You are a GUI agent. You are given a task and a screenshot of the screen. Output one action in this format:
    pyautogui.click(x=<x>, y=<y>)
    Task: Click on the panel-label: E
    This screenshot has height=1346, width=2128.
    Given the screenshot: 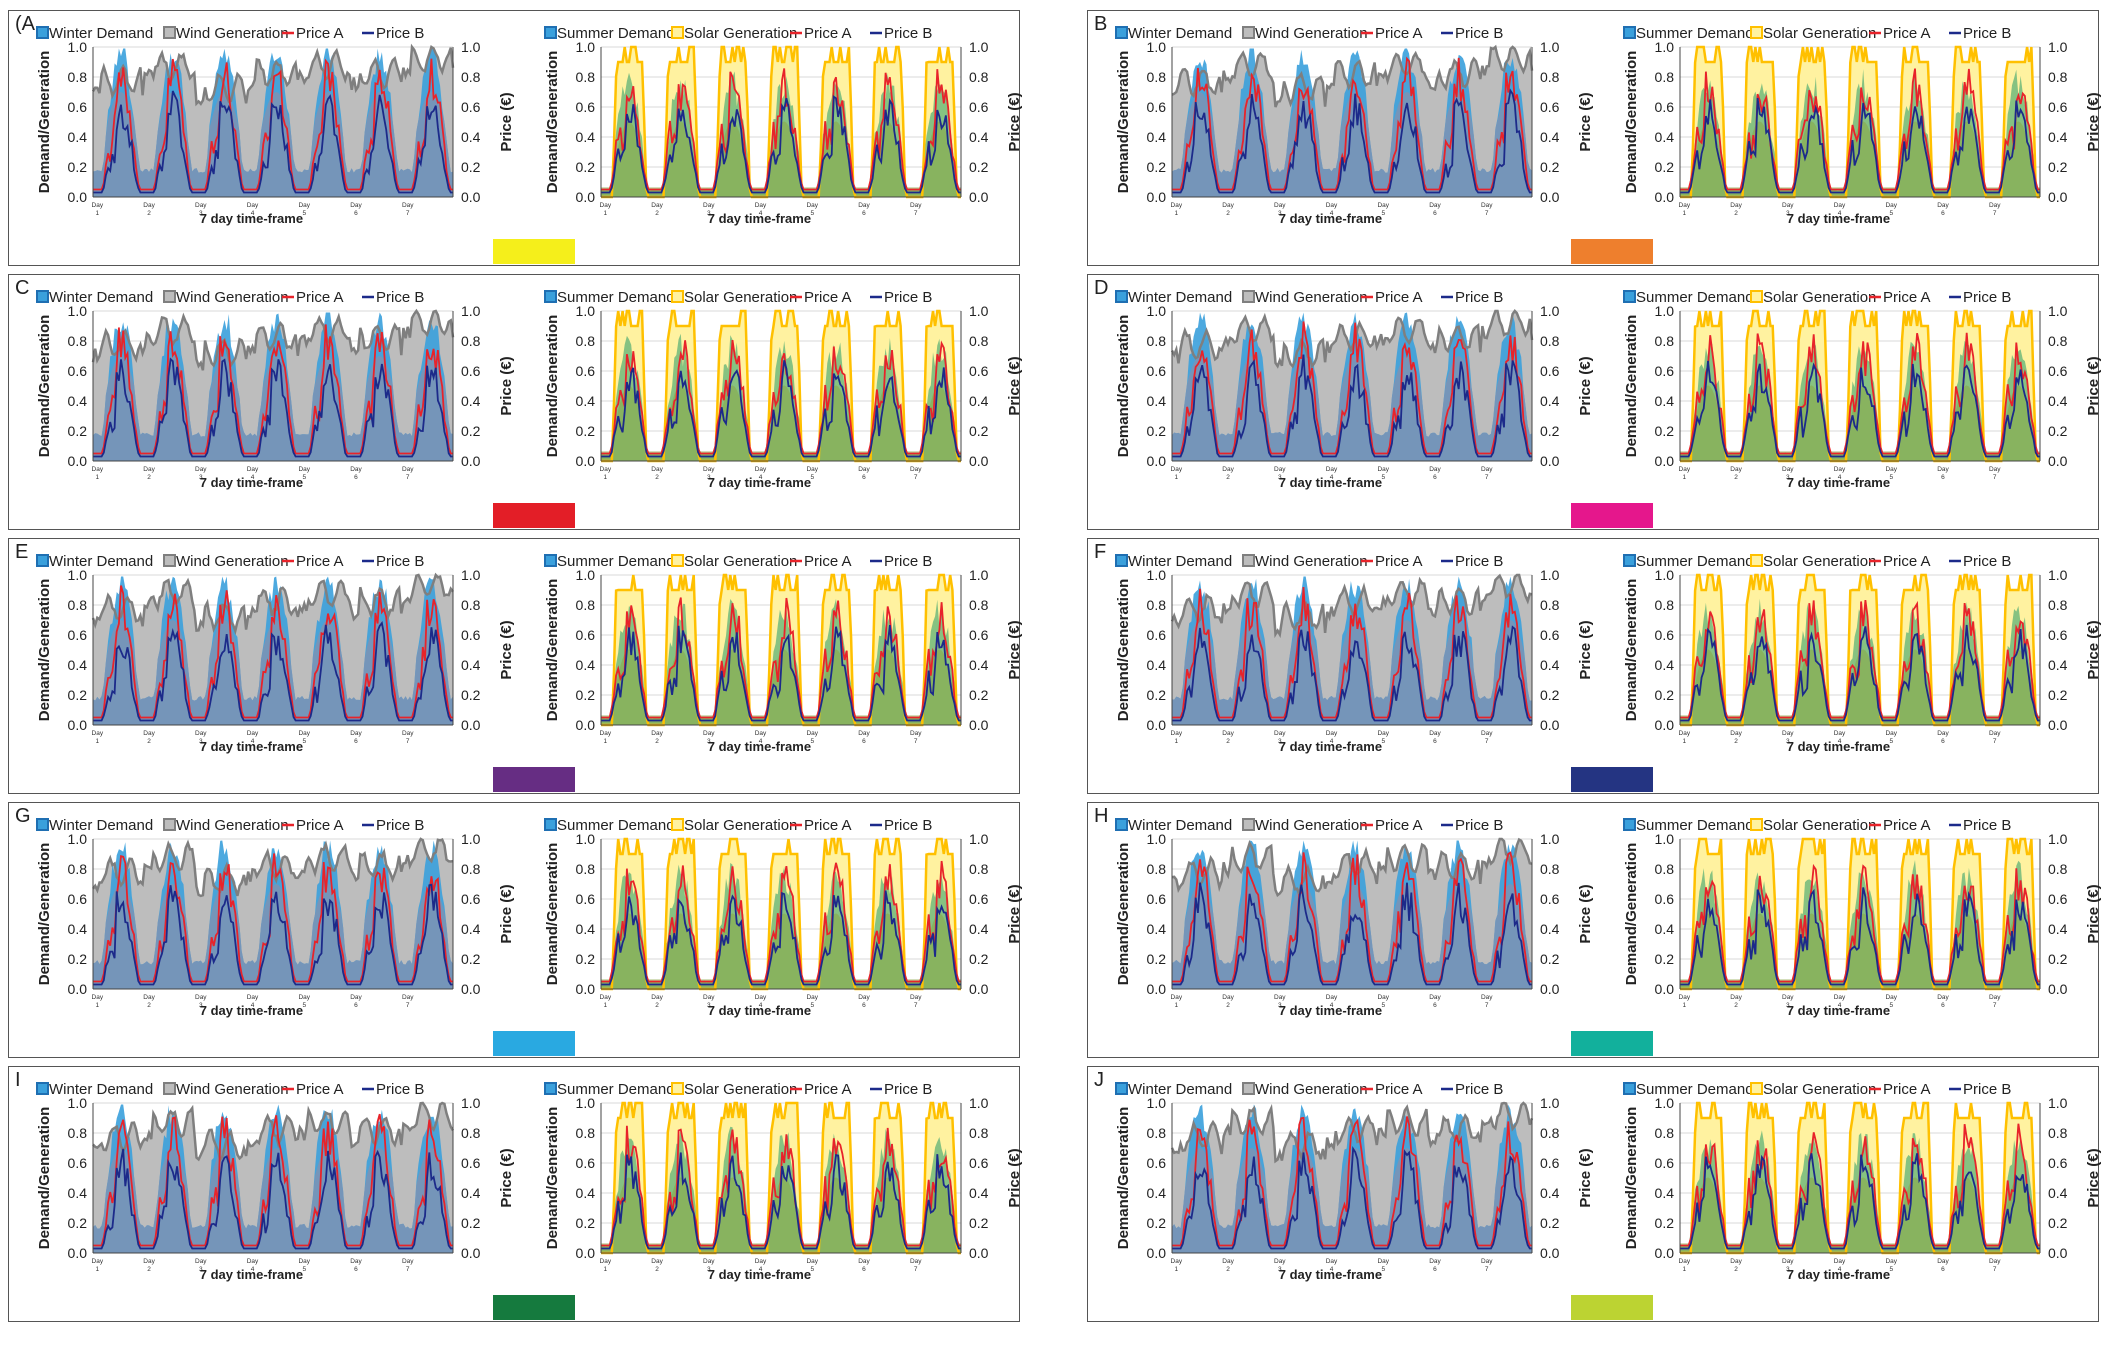 What is the action you would take?
    pyautogui.click(x=22, y=552)
    